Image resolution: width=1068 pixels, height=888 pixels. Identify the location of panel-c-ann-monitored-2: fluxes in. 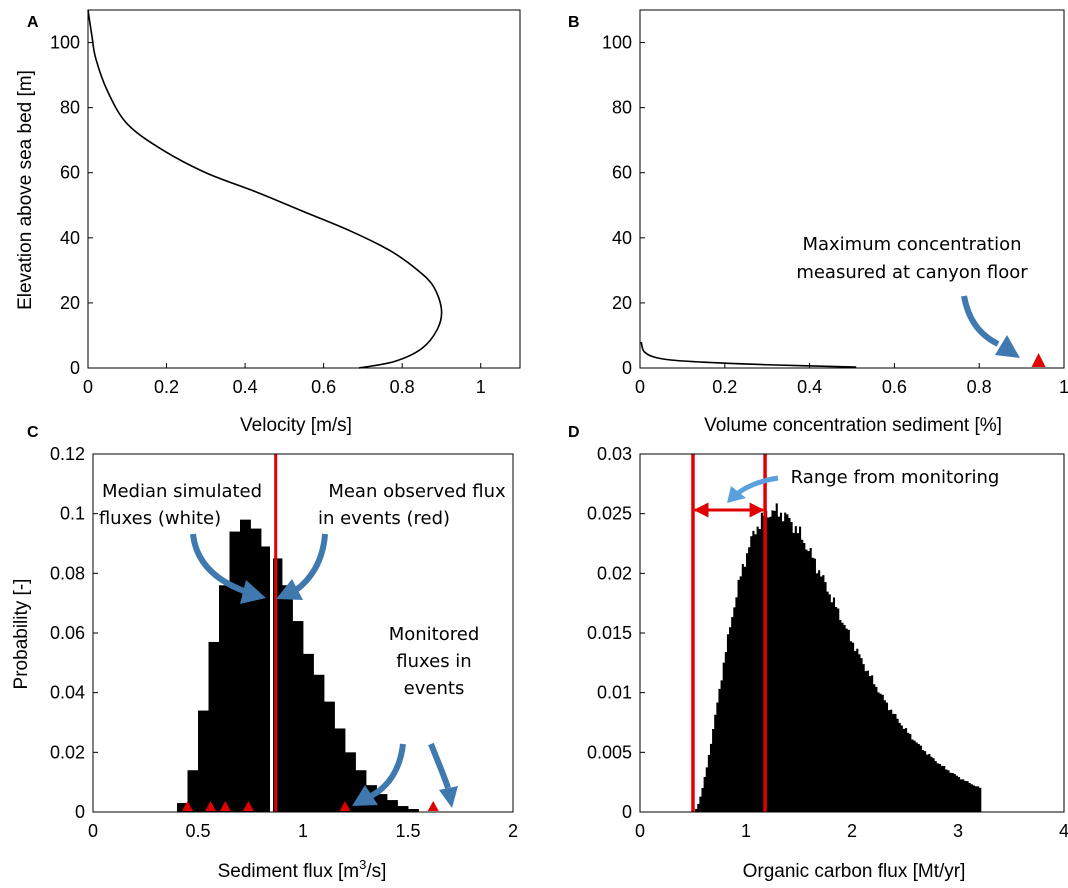
(433, 661).